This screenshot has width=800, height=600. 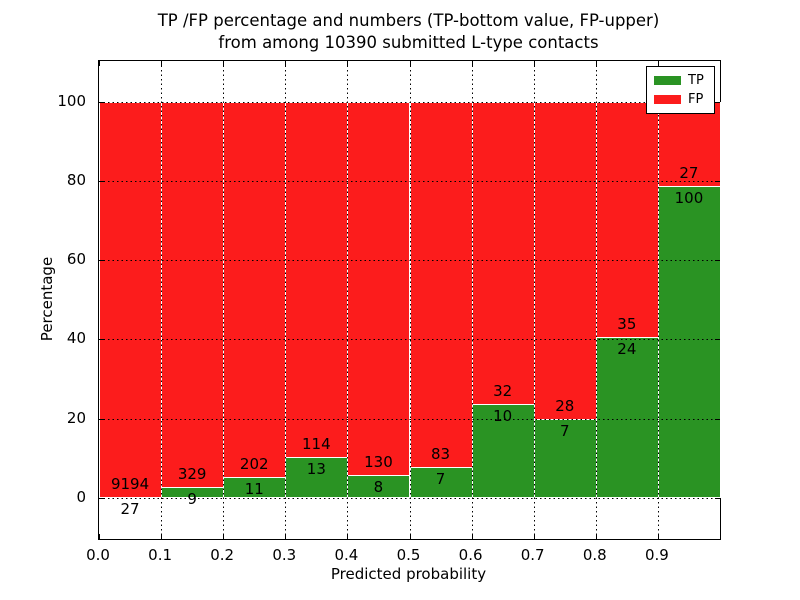 What do you see at coordinates (696, 80) in the screenshot?
I see `legend-label-tp: TP` at bounding box center [696, 80].